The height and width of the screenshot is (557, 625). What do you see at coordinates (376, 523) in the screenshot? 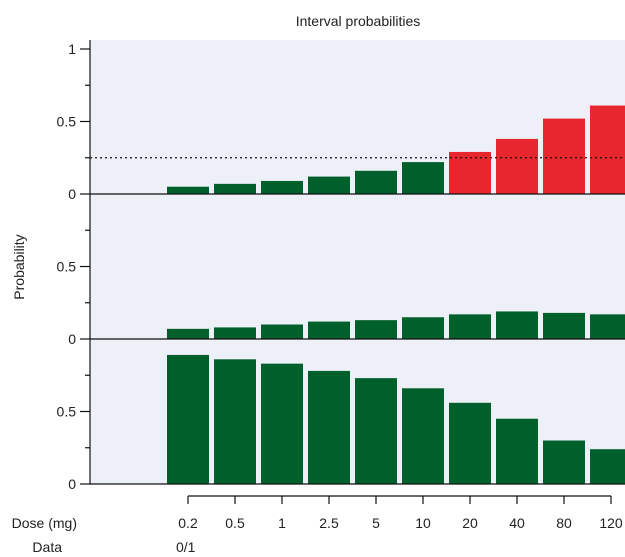
I see `x-tick-label: 5` at bounding box center [376, 523].